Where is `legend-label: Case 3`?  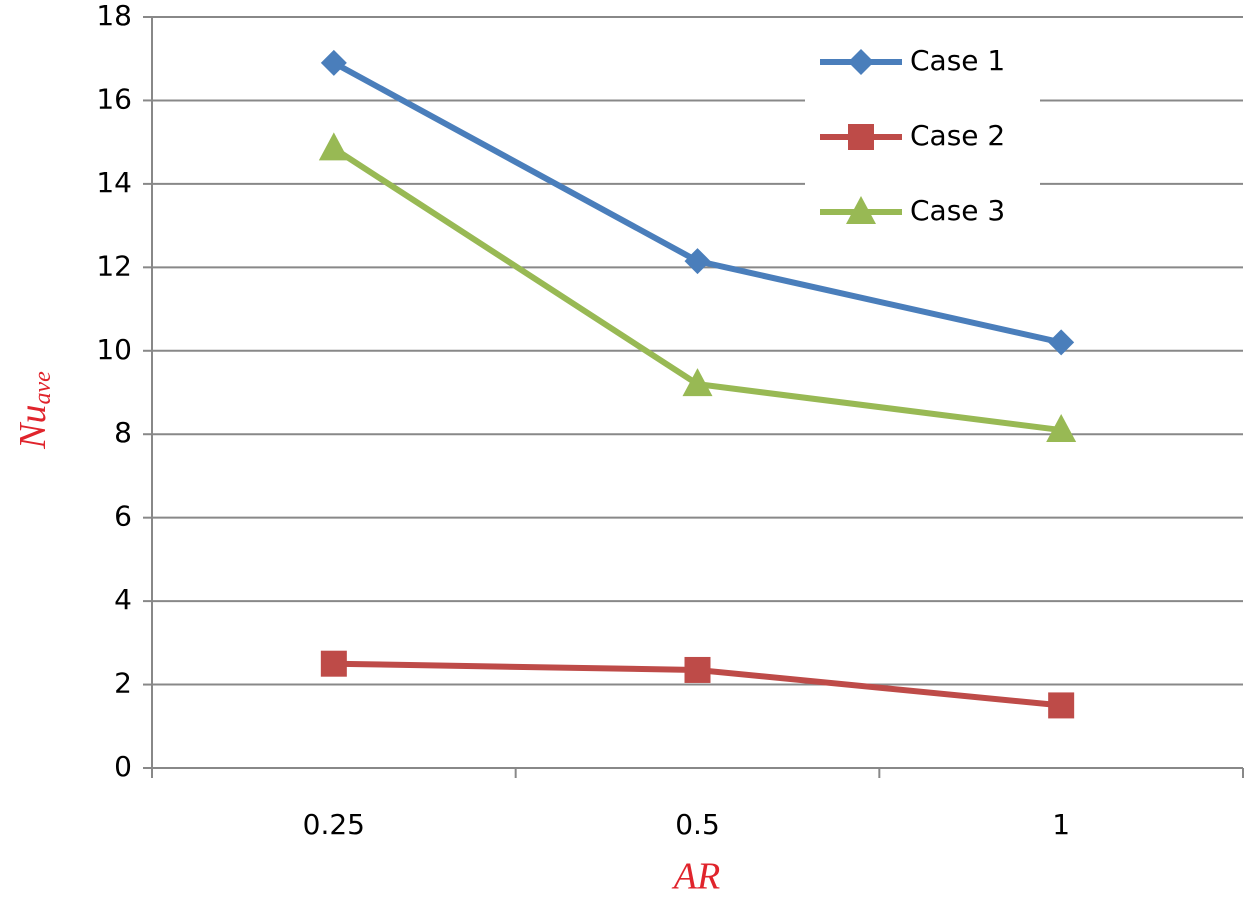
legend-label: Case 3 is located at coordinates (957, 210).